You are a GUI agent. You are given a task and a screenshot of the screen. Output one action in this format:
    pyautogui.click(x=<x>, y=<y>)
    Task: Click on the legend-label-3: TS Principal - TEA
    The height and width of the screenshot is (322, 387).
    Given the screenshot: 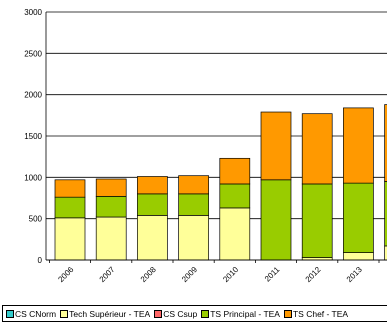 What is the action you would take?
    pyautogui.click(x=245, y=313)
    